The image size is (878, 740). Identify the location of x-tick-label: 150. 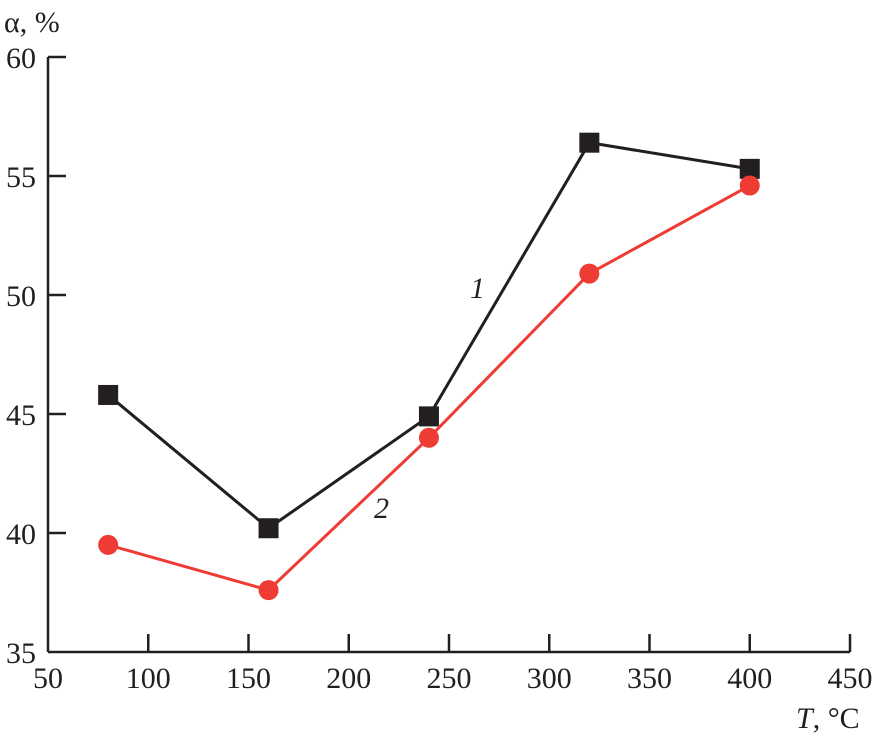
(248, 678).